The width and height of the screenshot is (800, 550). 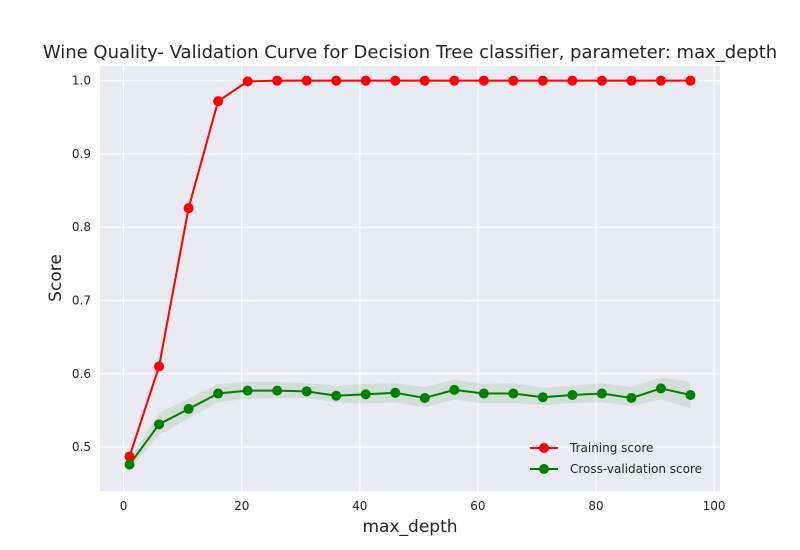 I want to click on y-tick-label: 0.8, so click(x=81, y=227).